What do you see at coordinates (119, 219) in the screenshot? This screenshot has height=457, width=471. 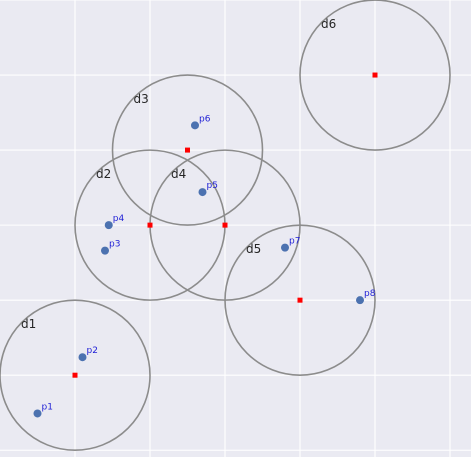 I see `point-label-p4: p4` at bounding box center [119, 219].